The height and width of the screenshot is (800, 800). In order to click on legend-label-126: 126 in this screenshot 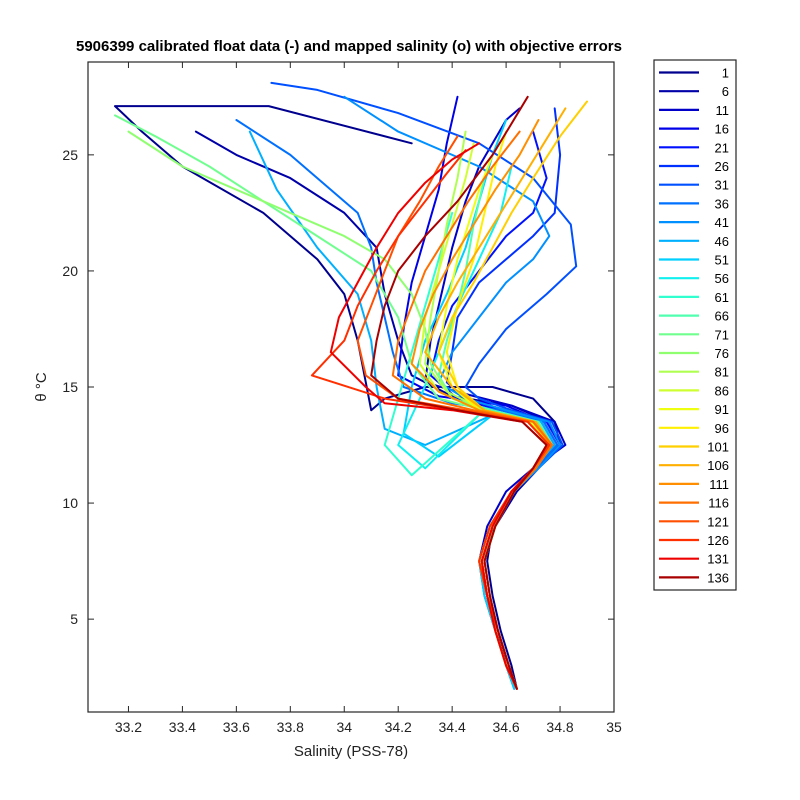, I will do `click(718, 540)`.